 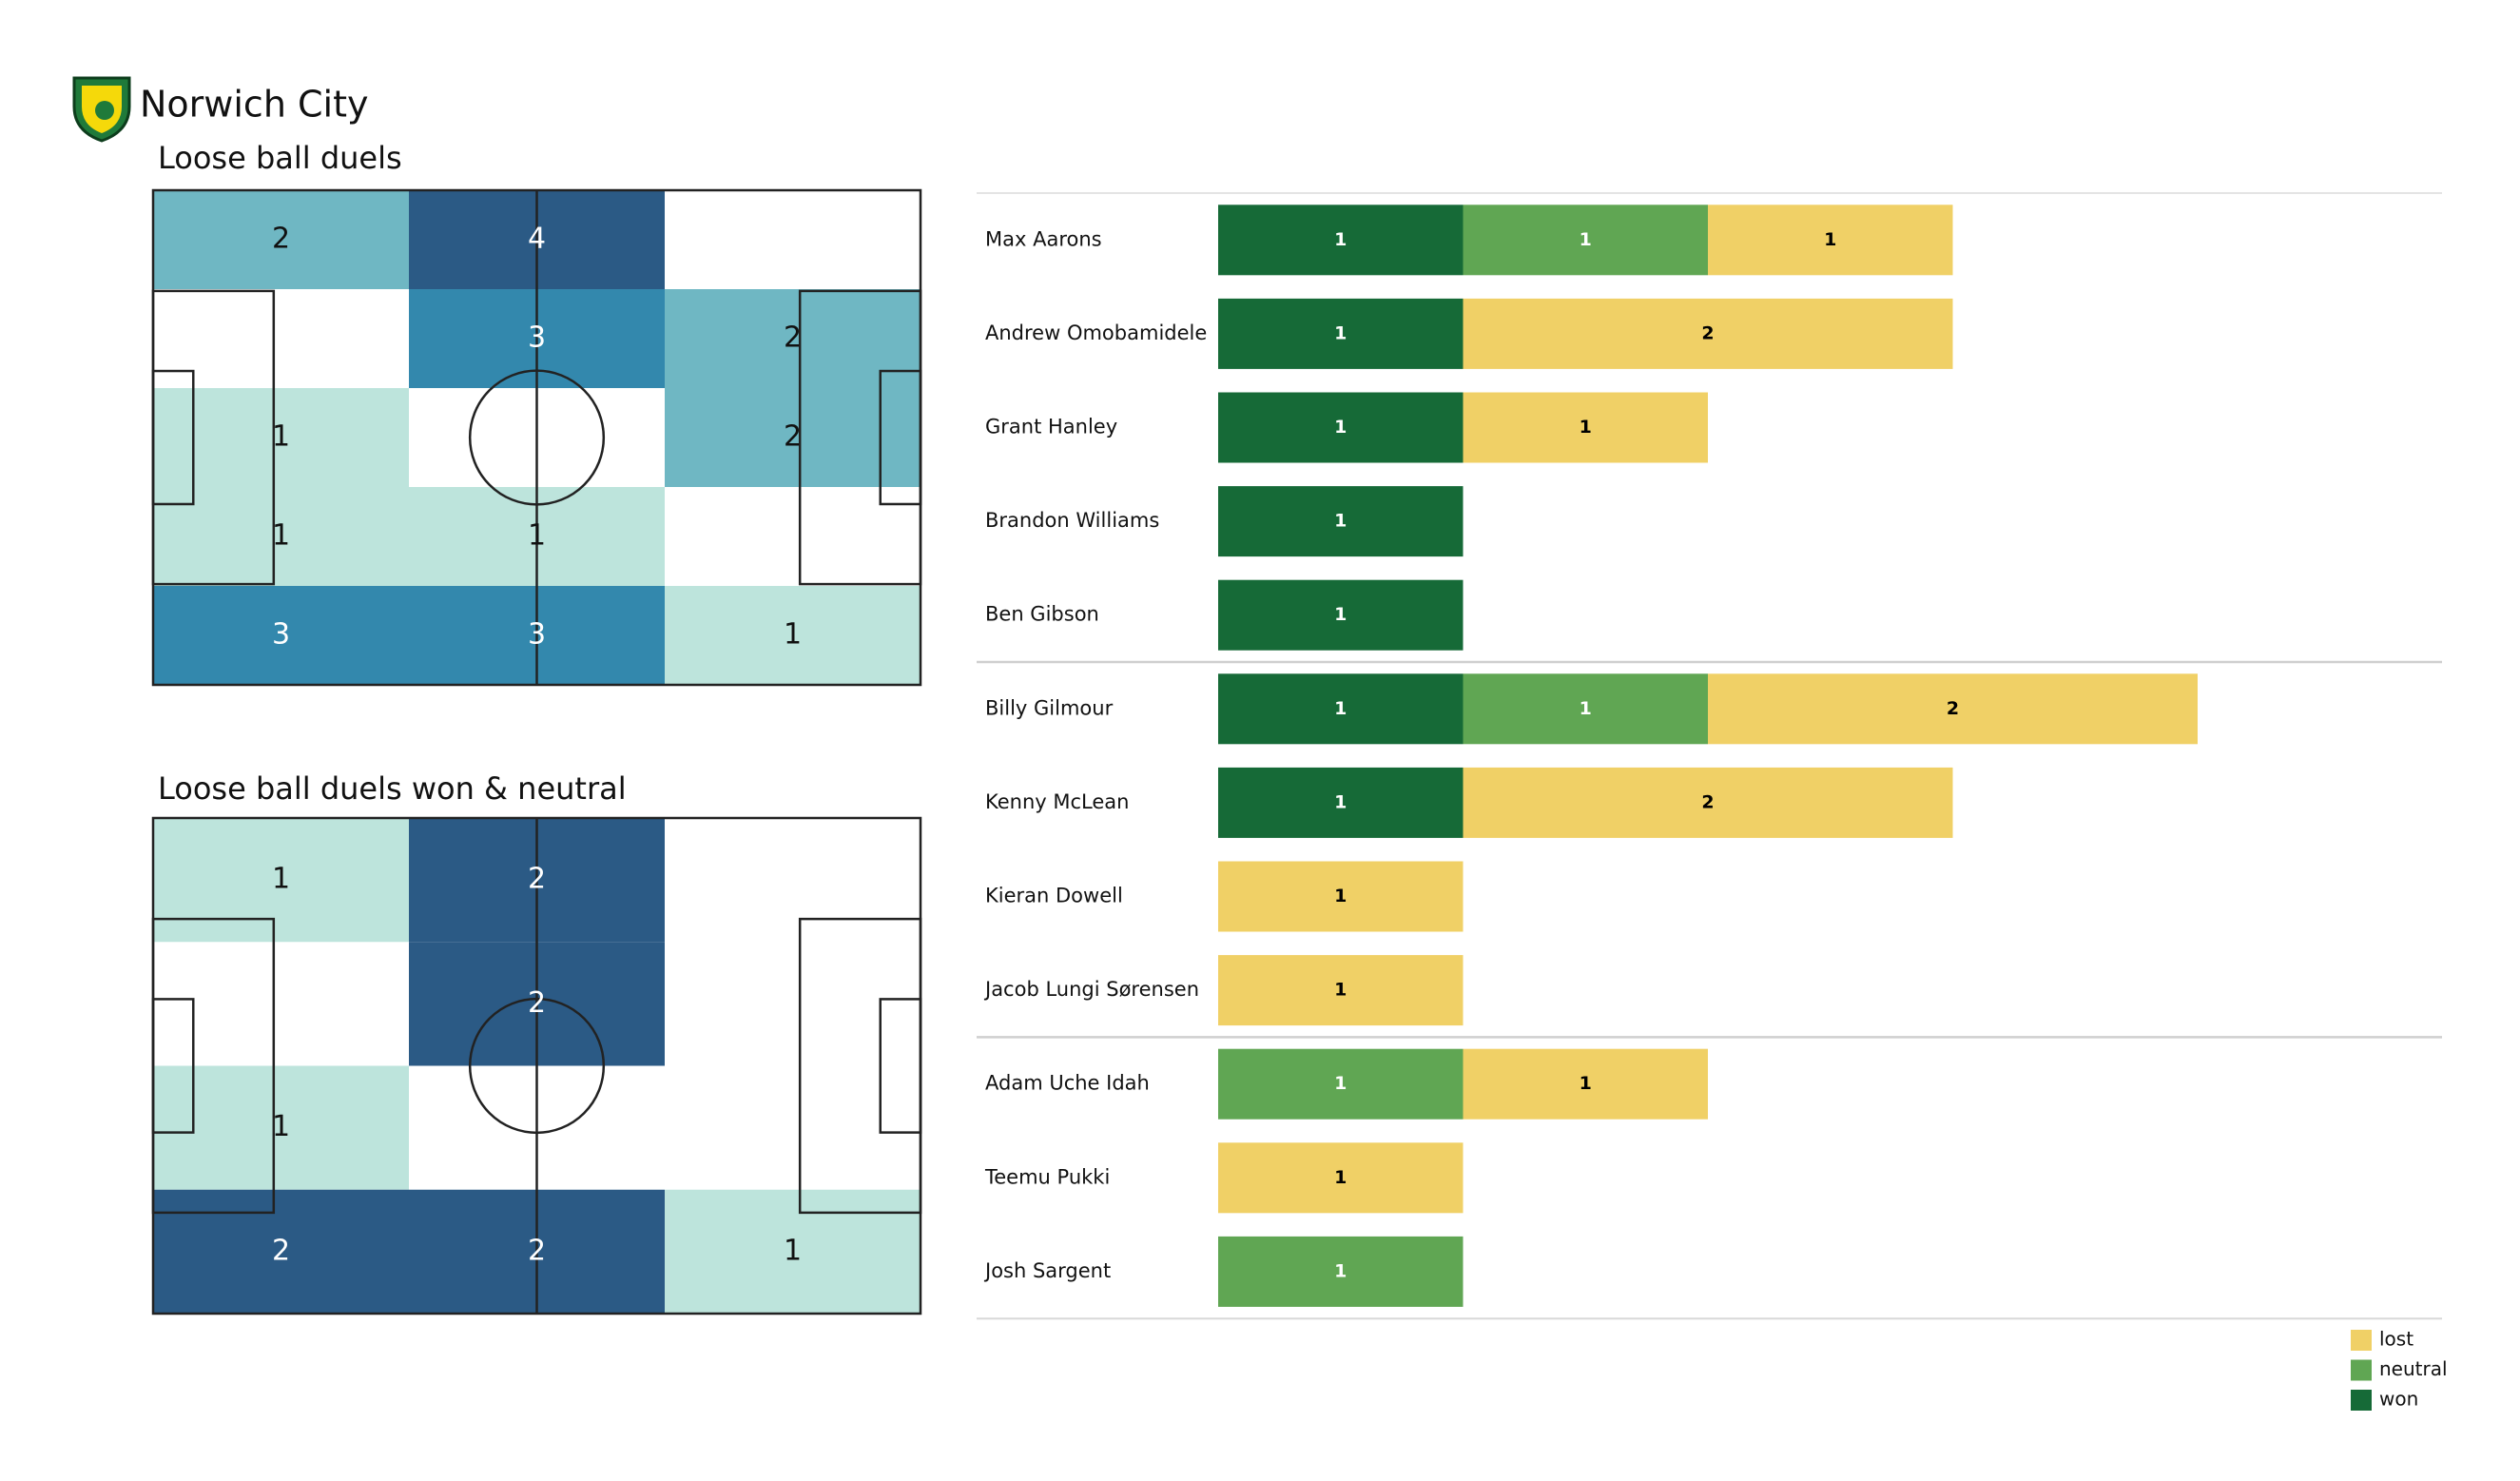 What do you see at coordinates (1054, 896) in the screenshot?
I see `player-name: Kieran Dowell` at bounding box center [1054, 896].